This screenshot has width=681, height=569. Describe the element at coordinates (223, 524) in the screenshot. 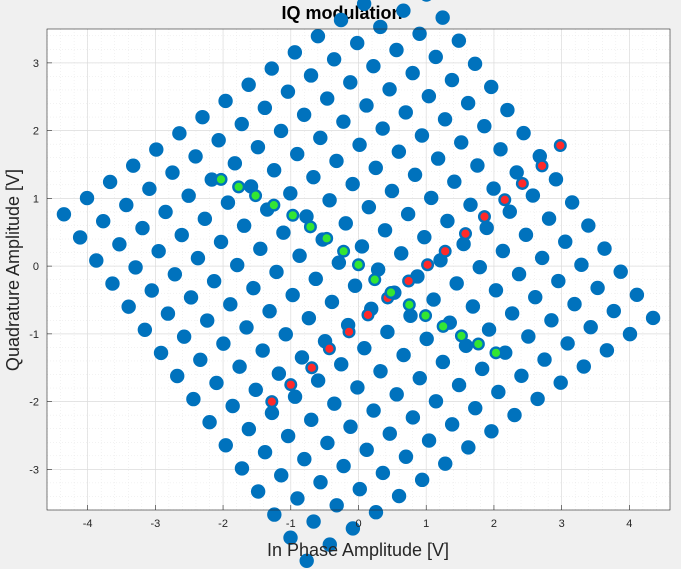

I see `x-tick-label: -2` at that location.